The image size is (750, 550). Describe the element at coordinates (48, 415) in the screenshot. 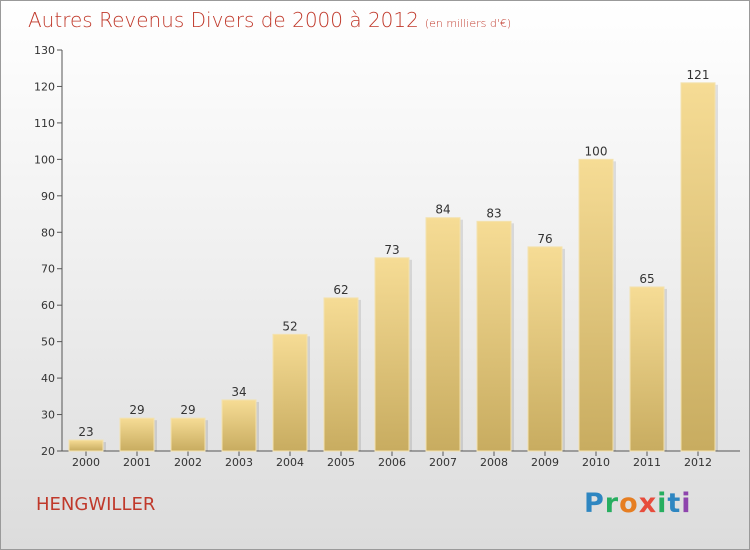

I see `y-tick-label: 30` at that location.